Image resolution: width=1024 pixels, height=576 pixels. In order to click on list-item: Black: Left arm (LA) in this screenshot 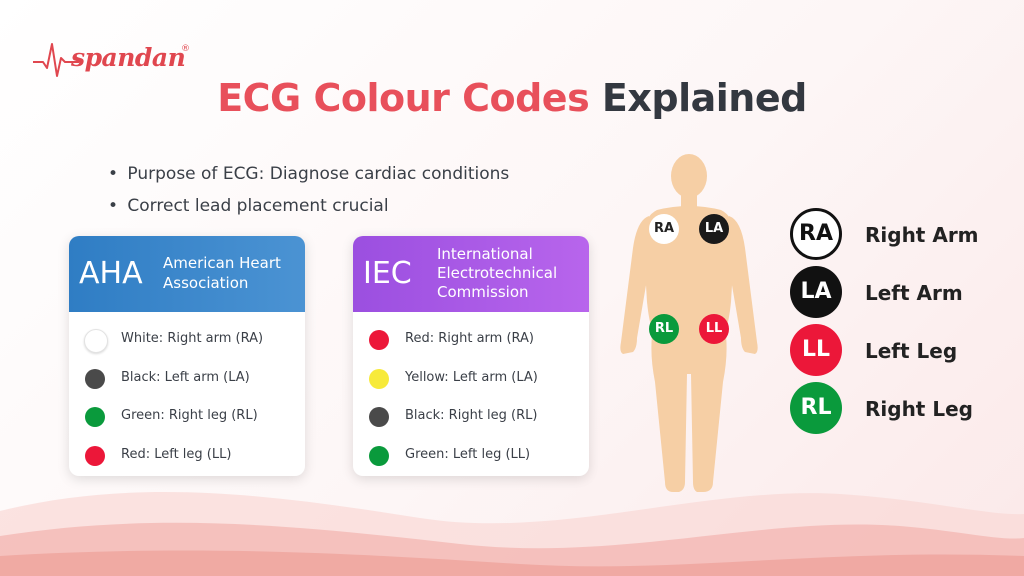, I will do `click(187, 380)`.